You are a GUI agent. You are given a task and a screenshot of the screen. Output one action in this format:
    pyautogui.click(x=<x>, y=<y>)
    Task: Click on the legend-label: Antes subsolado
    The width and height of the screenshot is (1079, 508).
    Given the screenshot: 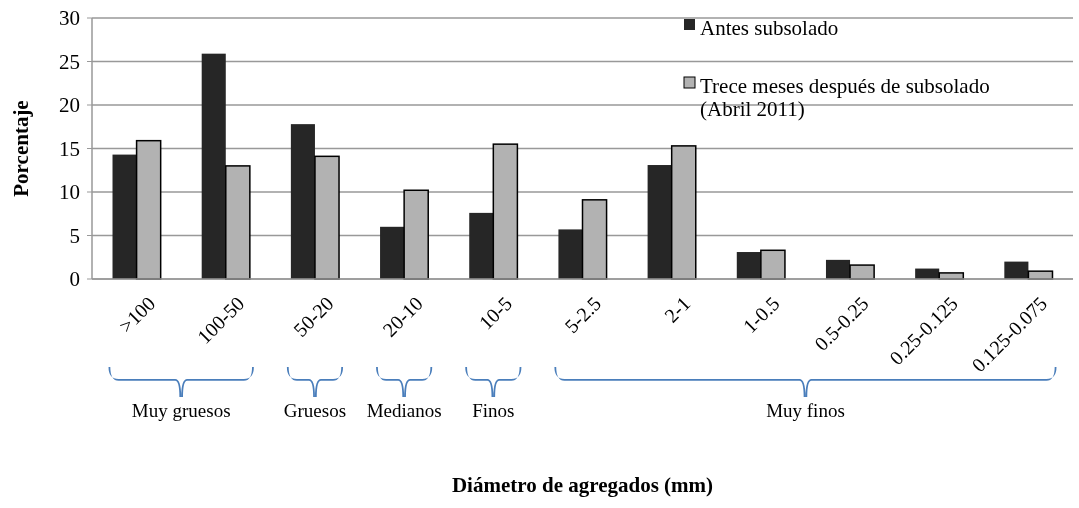 What is the action you would take?
    pyautogui.click(x=769, y=28)
    